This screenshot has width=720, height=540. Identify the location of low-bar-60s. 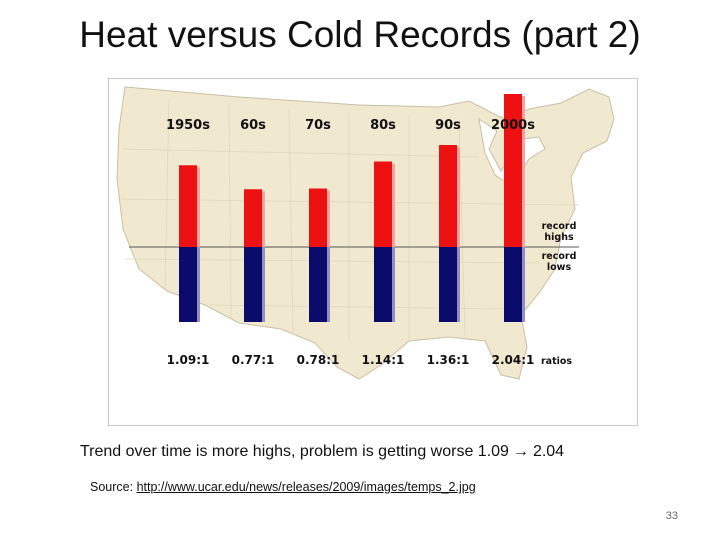
(253, 284).